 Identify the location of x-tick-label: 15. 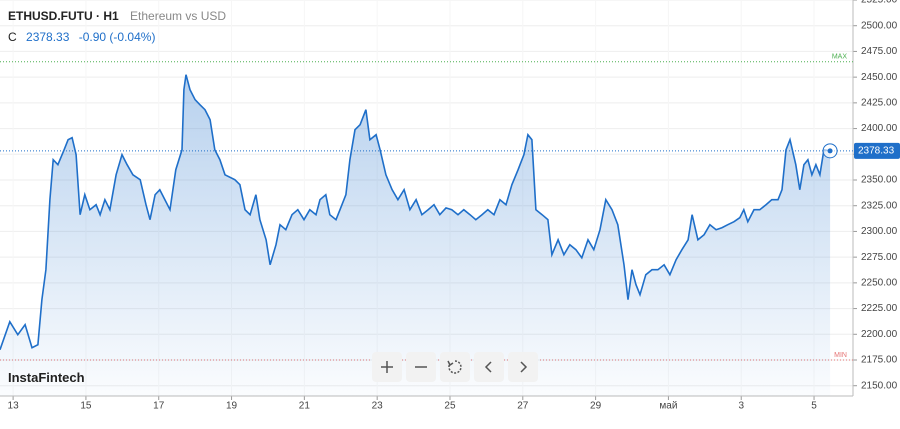
(86, 406).